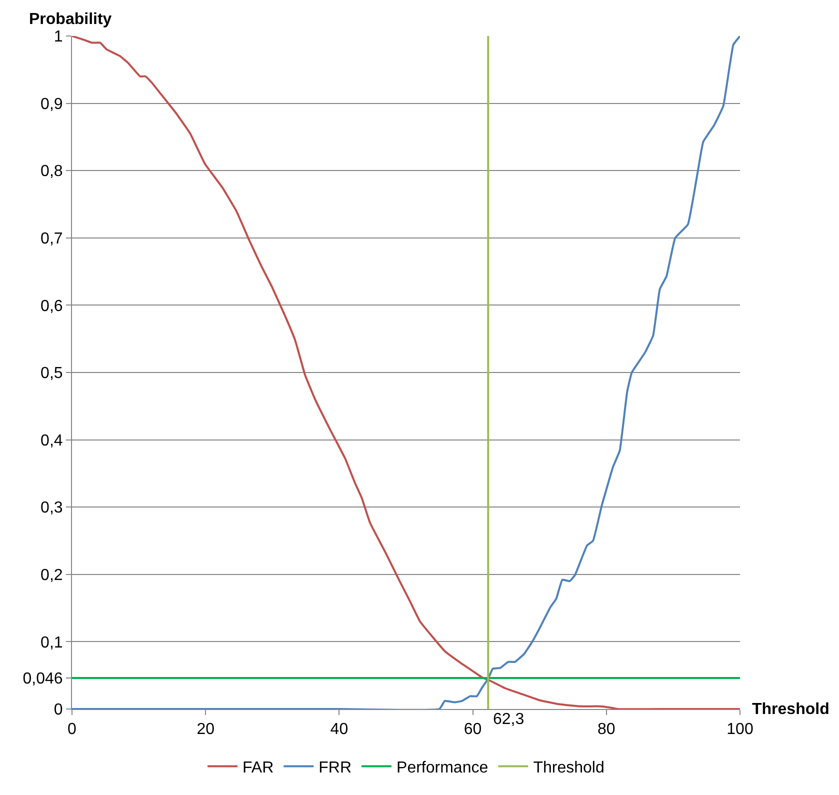 This screenshot has width=839, height=795. Describe the element at coordinates (70, 19) in the screenshot. I see `y-axis-title: Probability` at that location.